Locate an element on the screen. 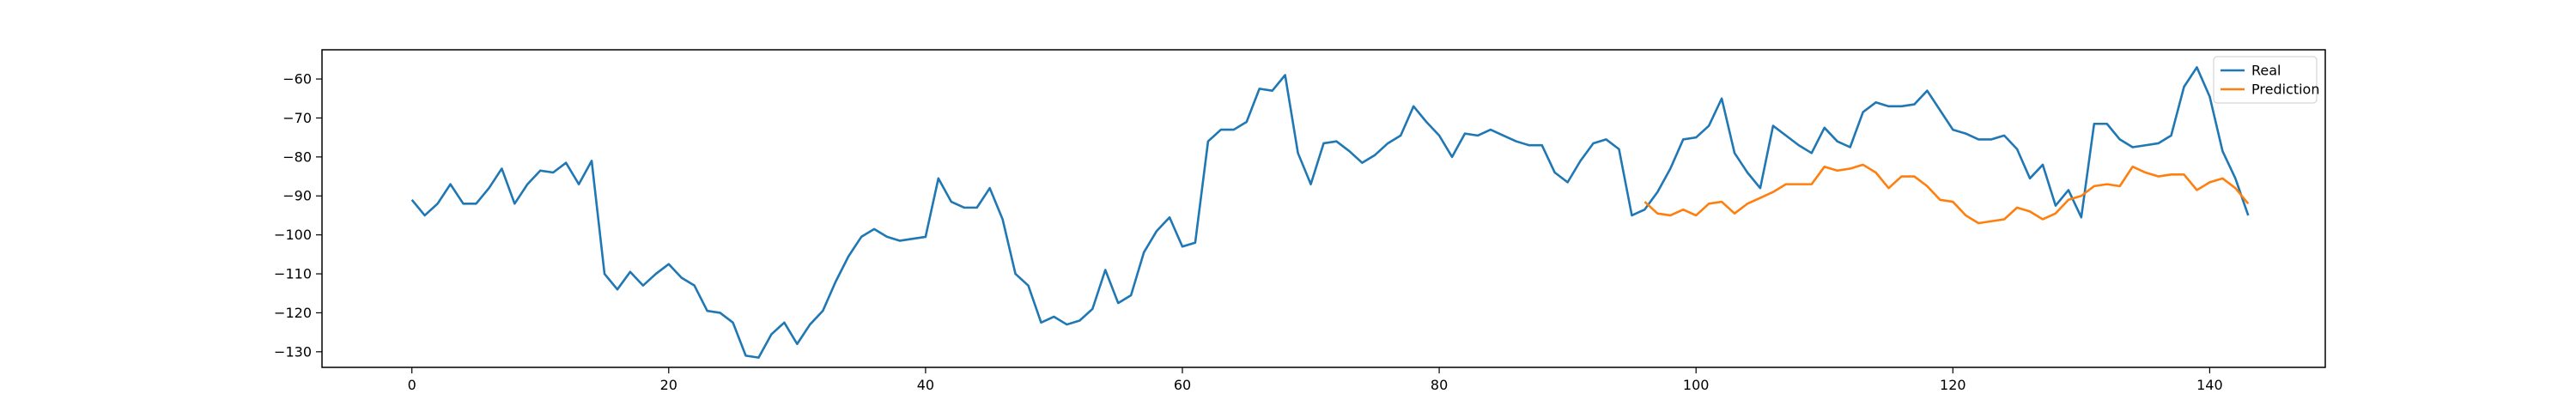  y-tick-label: −80 is located at coordinates (297, 156).